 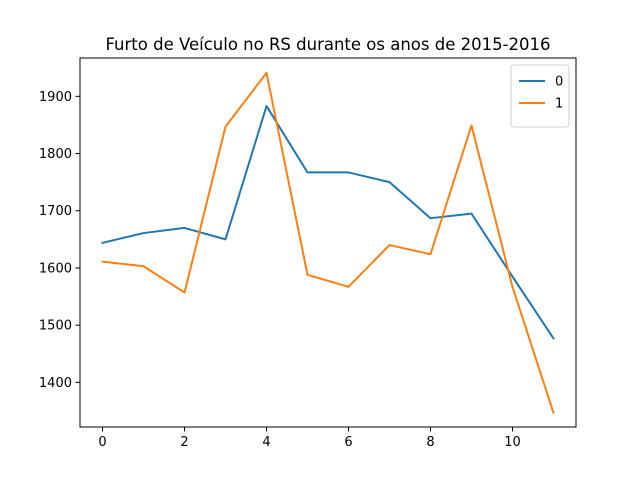 I want to click on x-tick-label: 2, so click(x=184, y=442).